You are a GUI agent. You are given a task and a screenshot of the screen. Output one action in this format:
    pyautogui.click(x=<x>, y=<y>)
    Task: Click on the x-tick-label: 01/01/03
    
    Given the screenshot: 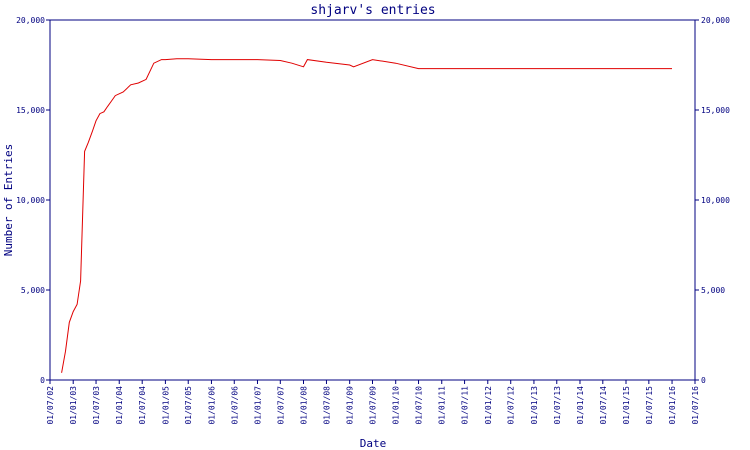 What is the action you would take?
    pyautogui.click(x=73, y=405)
    